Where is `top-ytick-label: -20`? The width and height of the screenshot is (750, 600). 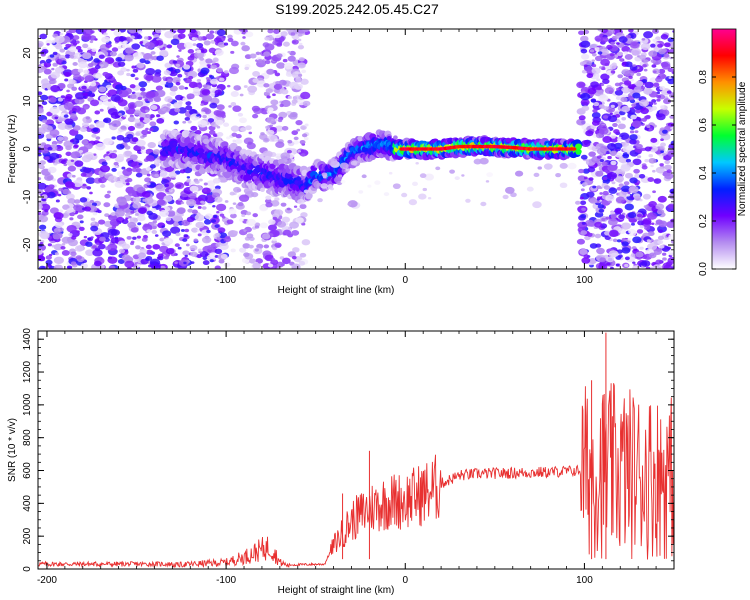 top-ytick-label: -20 is located at coordinates (27, 244).